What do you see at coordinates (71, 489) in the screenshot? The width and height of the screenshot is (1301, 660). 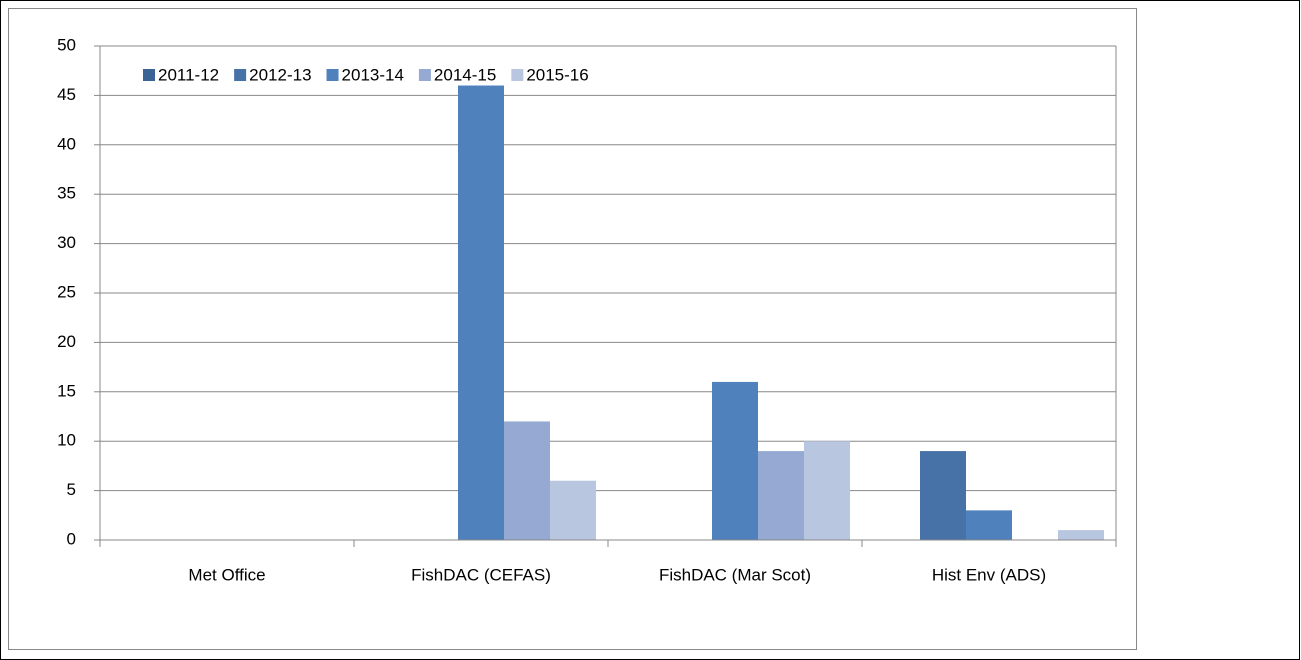 I see `y-tick-label: 5` at bounding box center [71, 489].